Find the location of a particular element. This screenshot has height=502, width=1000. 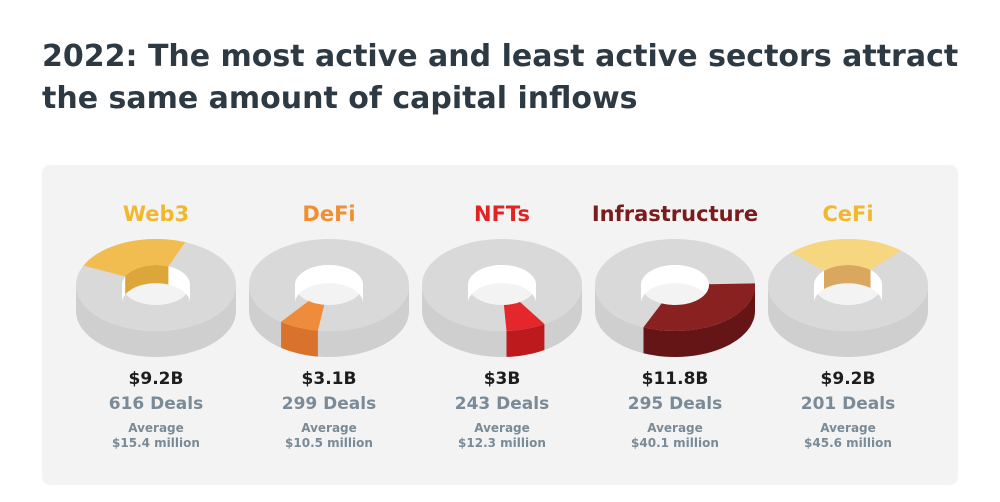

capital-amount: $3.1B is located at coordinates (329, 379).